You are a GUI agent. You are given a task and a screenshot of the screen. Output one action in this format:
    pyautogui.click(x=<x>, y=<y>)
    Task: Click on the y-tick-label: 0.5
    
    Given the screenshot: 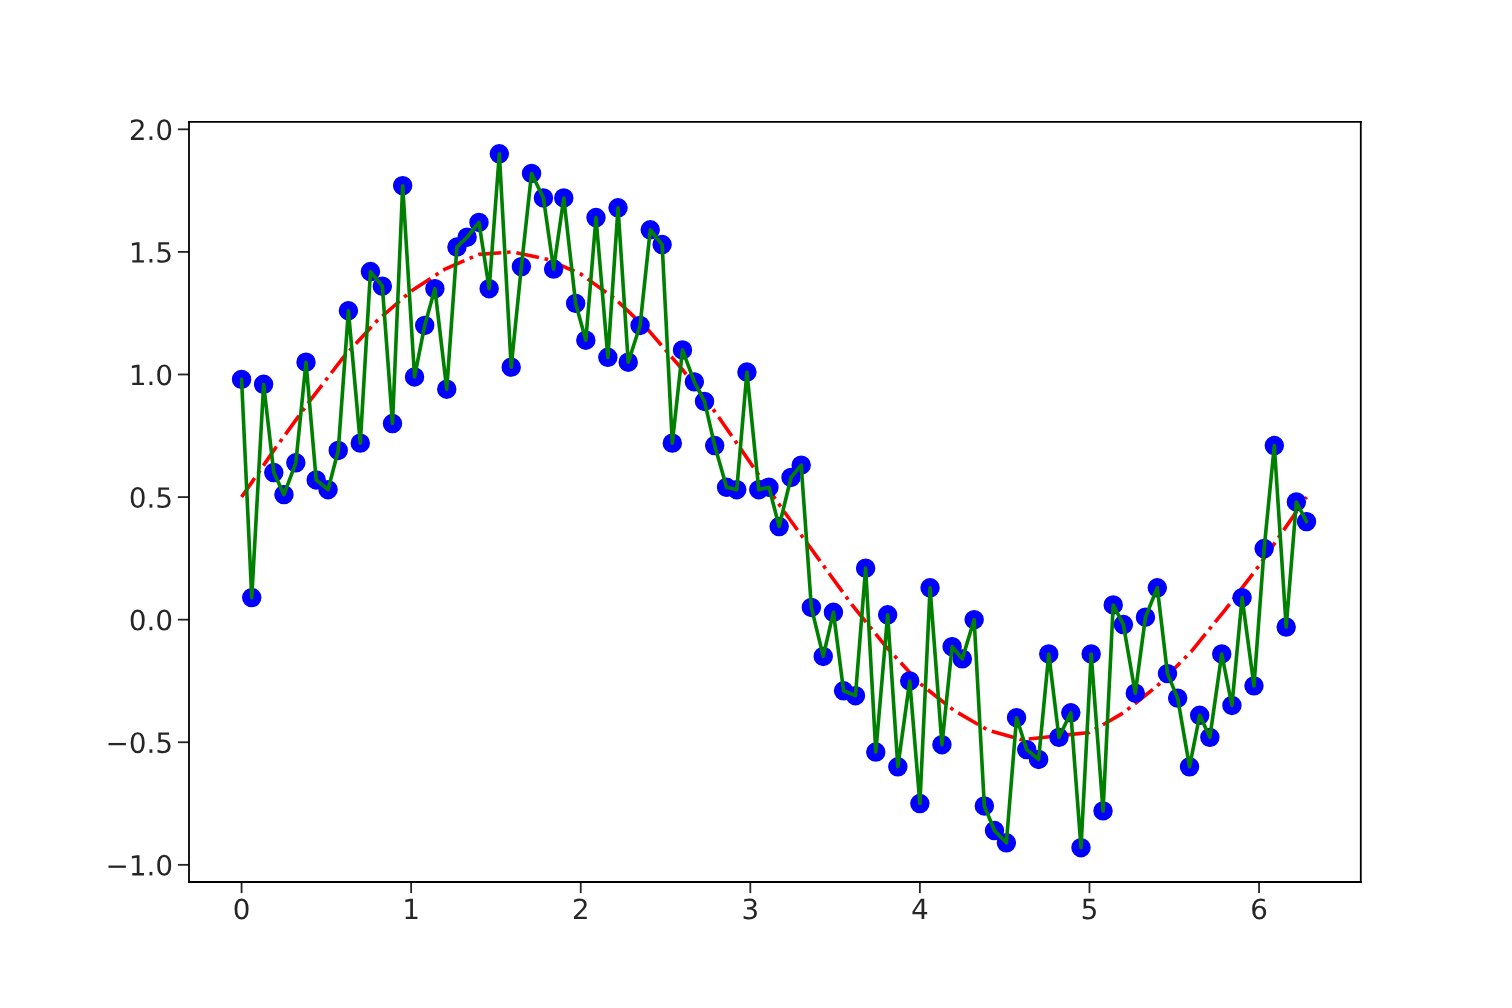 What is the action you would take?
    pyautogui.click(x=150, y=498)
    